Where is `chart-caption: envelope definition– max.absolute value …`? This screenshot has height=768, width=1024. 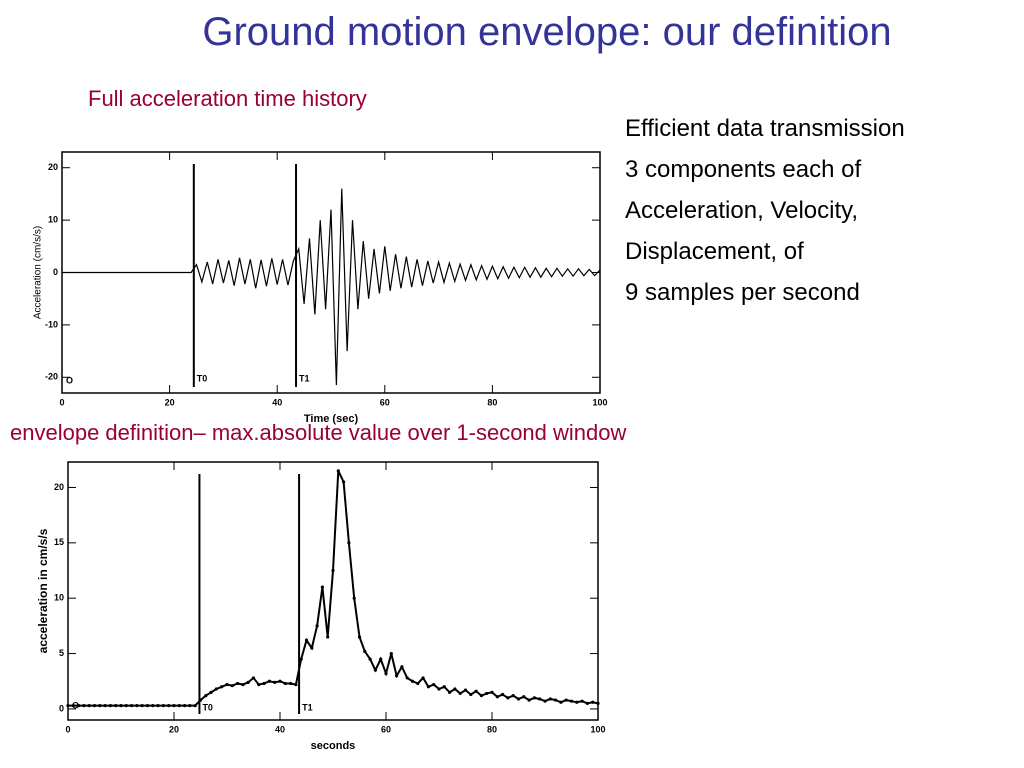
chart-caption: envelope definition– max.absolute value … is located at coordinates (318, 432).